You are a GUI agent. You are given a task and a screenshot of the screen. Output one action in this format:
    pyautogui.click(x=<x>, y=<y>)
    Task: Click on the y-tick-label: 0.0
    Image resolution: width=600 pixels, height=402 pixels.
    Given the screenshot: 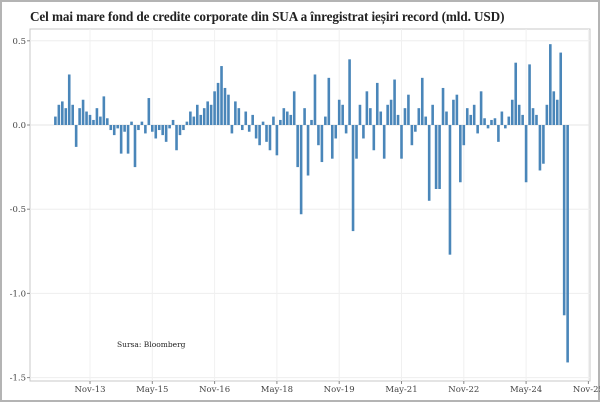 What is the action you would take?
    pyautogui.click(x=19, y=126)
    